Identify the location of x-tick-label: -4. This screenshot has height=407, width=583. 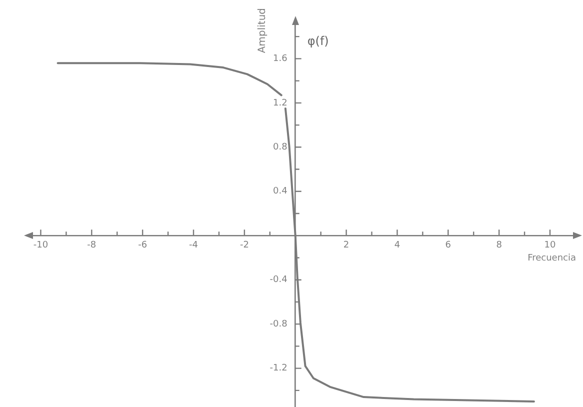
(193, 245).